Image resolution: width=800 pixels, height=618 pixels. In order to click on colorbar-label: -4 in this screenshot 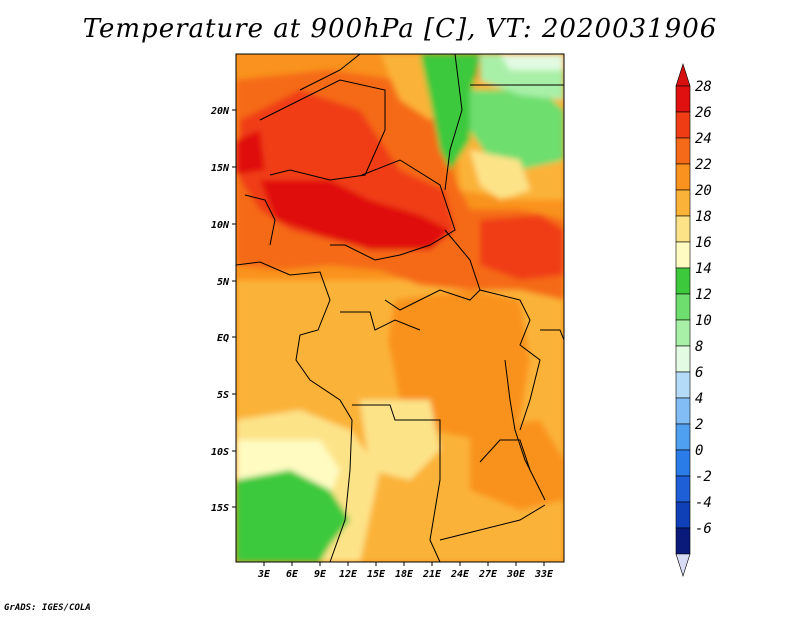, I will do `click(703, 503)`.